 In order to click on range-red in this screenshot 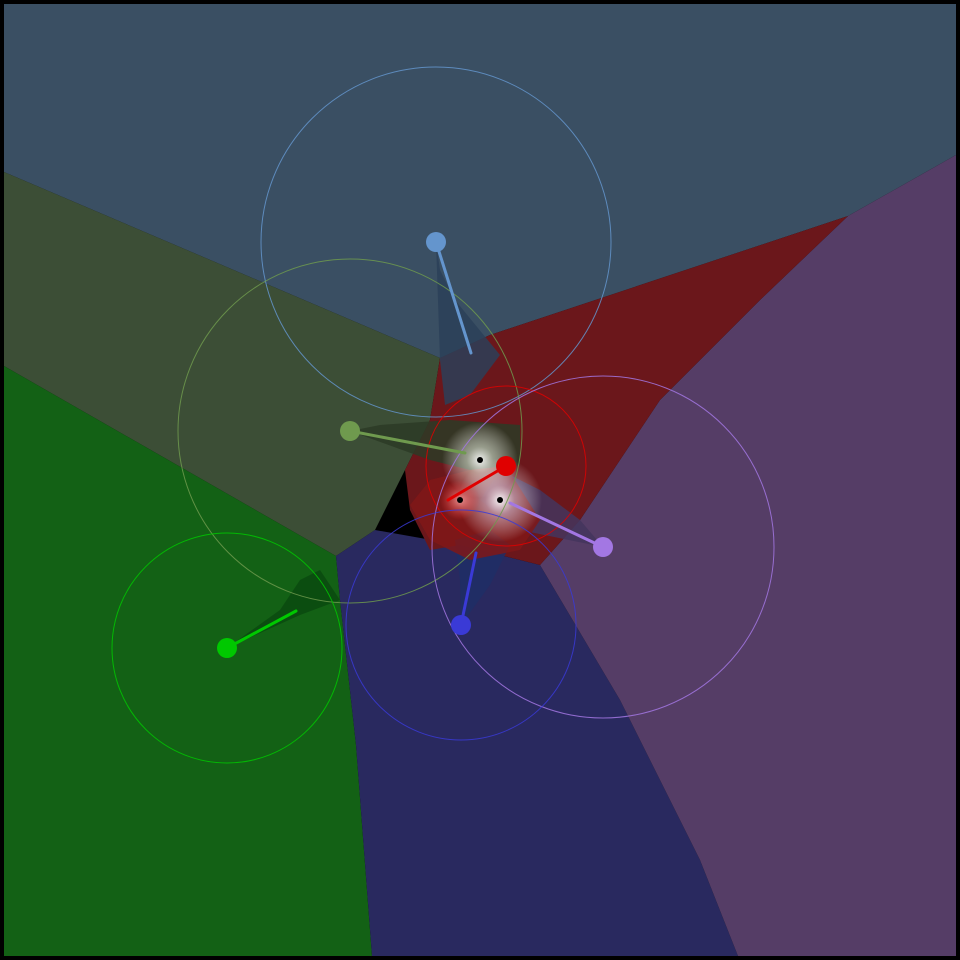, I will do `click(506, 466)`.